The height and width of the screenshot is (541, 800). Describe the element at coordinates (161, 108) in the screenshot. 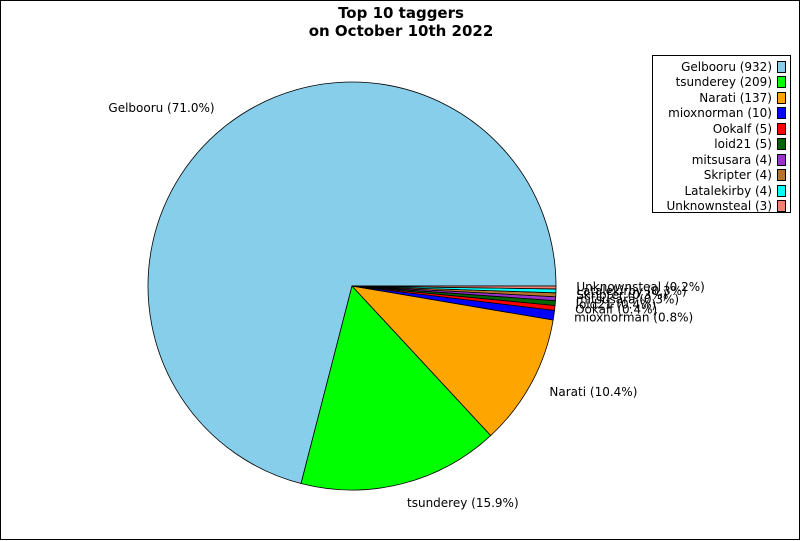

I see `slice-label-gelbooru: Gelbooru (71.0%)` at that location.